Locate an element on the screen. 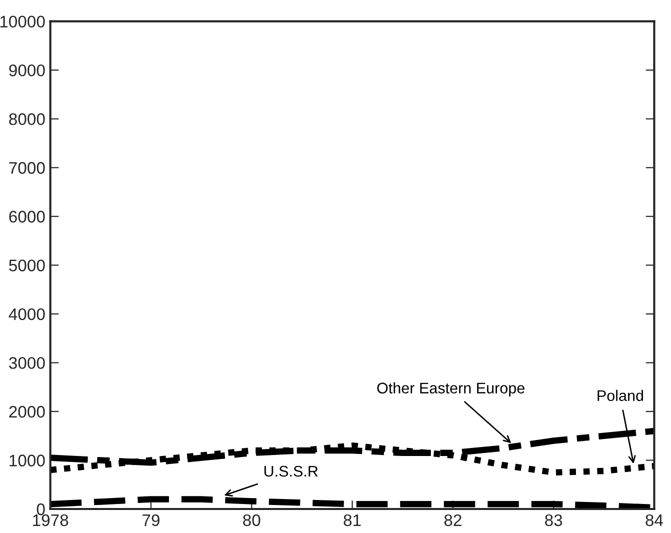 The image size is (671, 533). x-tick-label: 83 is located at coordinates (553, 520).